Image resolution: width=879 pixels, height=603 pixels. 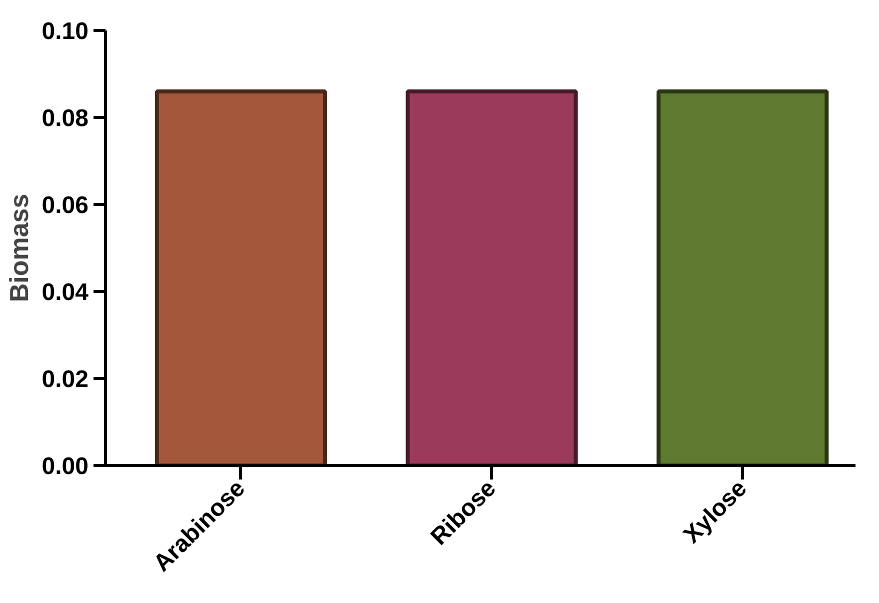 I want to click on y-tick-label: 0.00, so click(x=65, y=466).